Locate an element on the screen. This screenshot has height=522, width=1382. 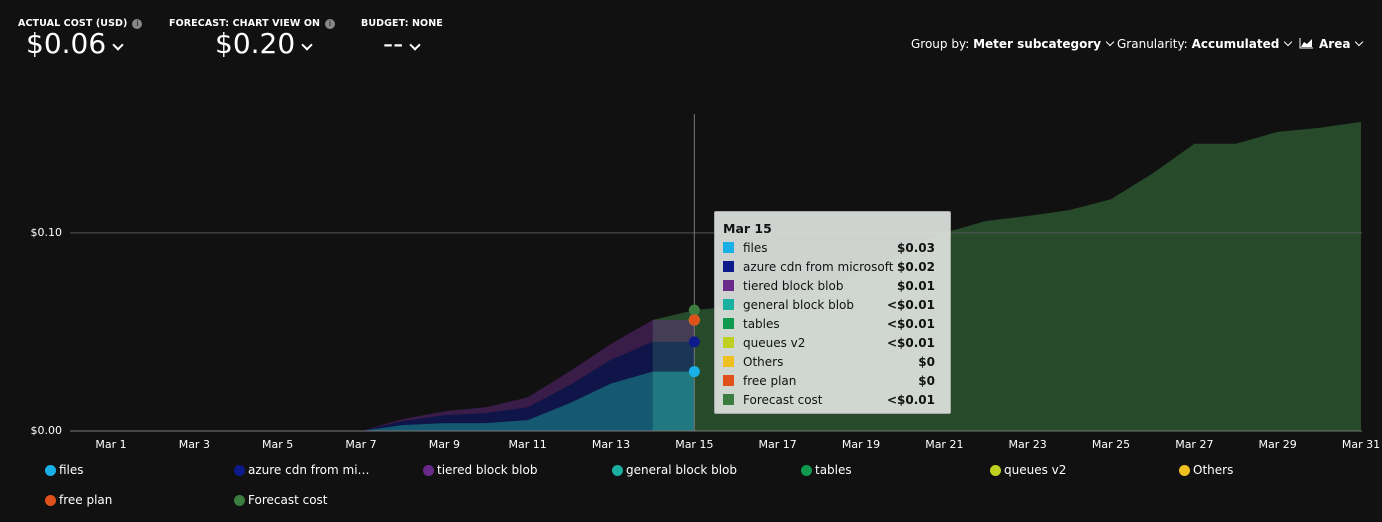
y-tick-label: $0.10 is located at coordinates (47, 232).